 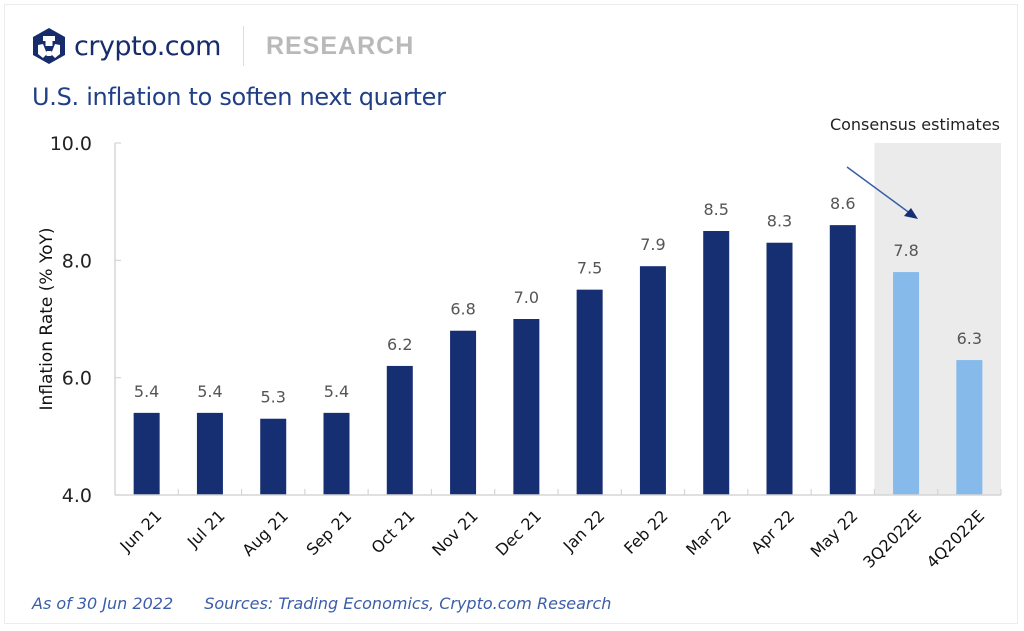 I want to click on value-label: 8.5, so click(x=715, y=209).